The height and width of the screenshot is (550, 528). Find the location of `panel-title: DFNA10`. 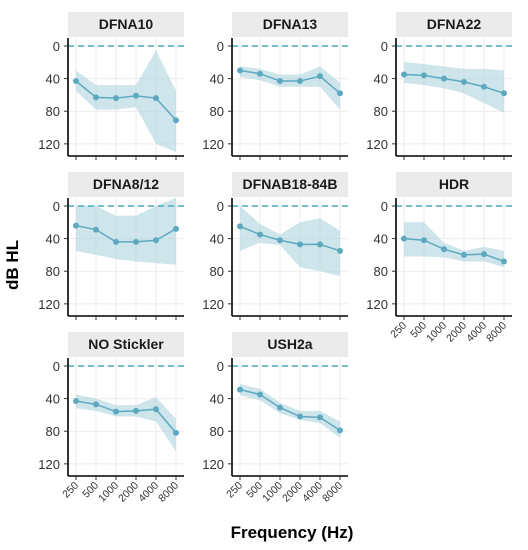

panel-title: DFNA10 is located at coordinates (126, 24).